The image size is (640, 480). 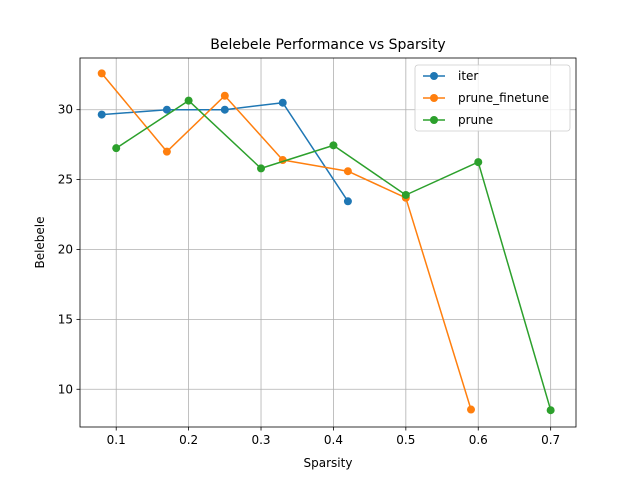 What do you see at coordinates (65, 180) in the screenshot?
I see `y-tick-label: 25` at bounding box center [65, 180].